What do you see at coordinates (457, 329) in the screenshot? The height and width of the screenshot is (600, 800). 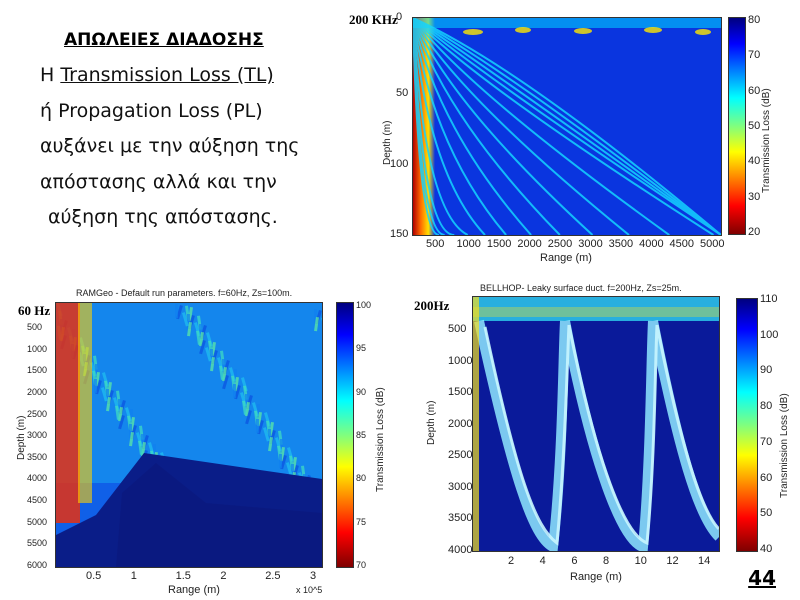 I see `chart3-ytick-0: 500` at bounding box center [457, 329].